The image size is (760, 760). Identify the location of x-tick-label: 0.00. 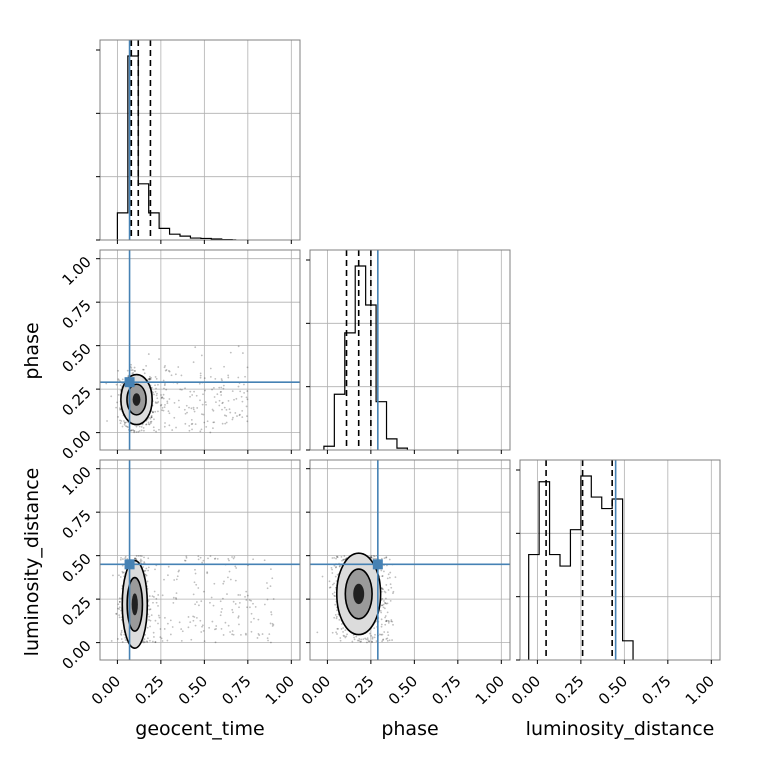
(106, 690).